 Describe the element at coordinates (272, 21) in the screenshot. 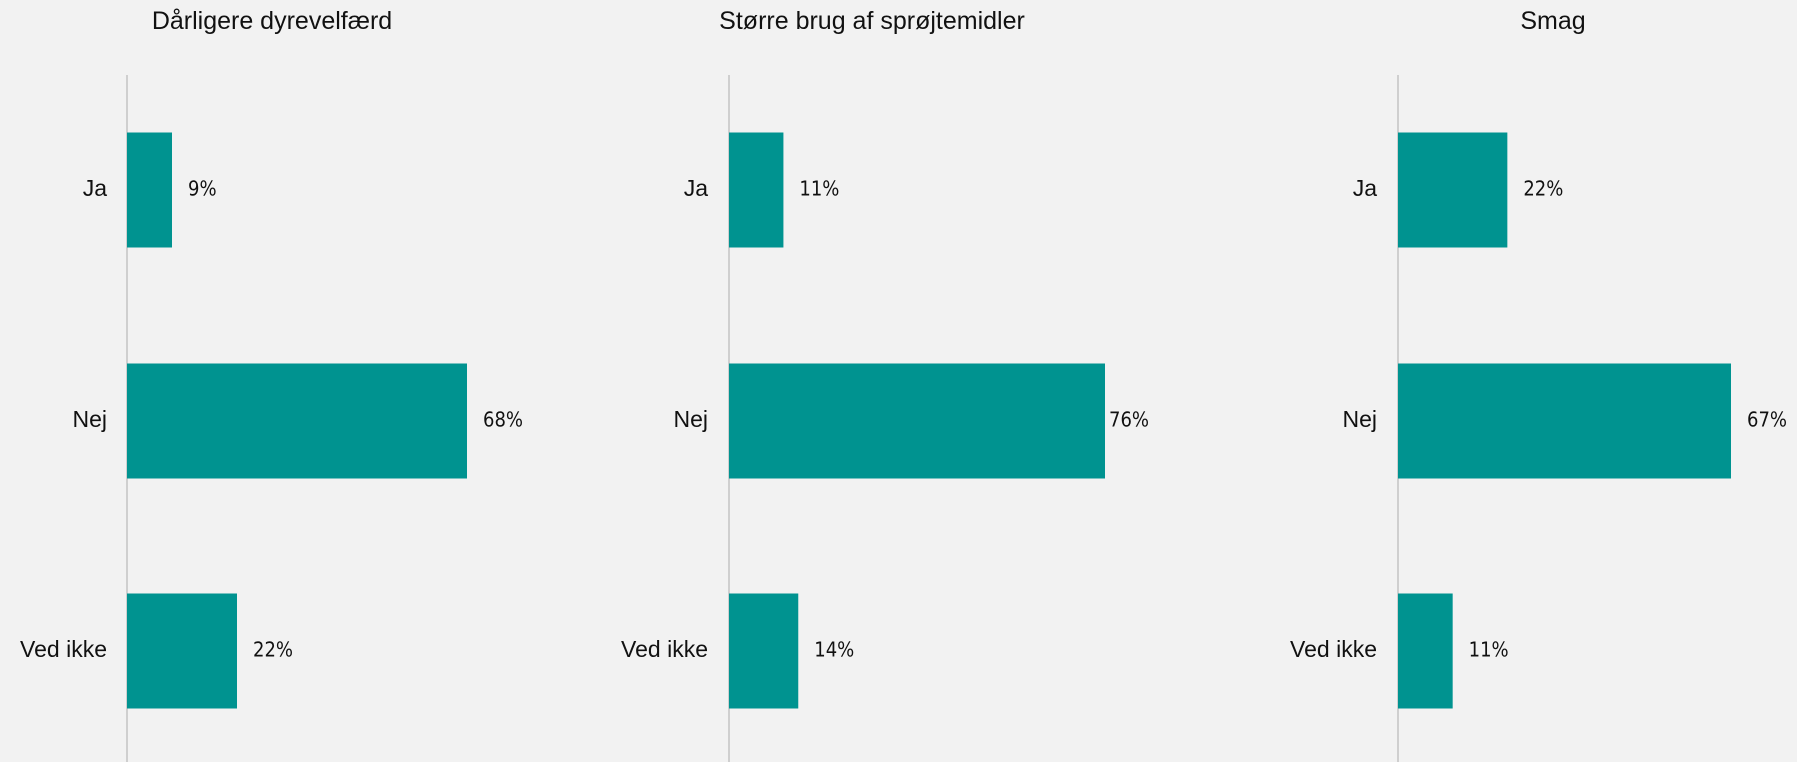

I see `chart-title: Dårligere dyrevelfærd` at that location.